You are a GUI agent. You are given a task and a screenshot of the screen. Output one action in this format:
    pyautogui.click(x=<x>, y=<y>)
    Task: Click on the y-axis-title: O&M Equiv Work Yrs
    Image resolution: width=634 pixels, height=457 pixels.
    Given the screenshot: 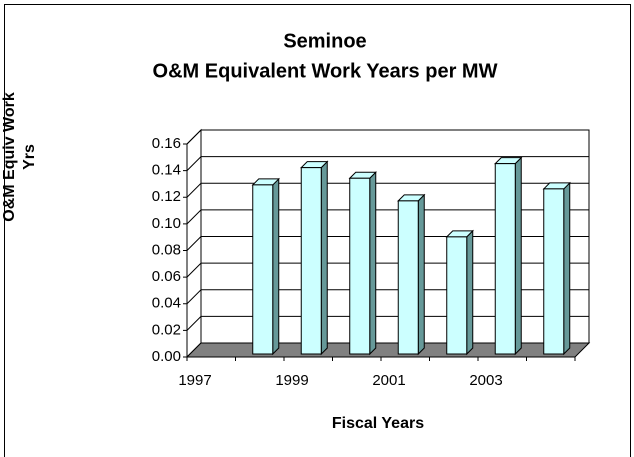 What is the action you would take?
    pyautogui.click(x=19, y=157)
    